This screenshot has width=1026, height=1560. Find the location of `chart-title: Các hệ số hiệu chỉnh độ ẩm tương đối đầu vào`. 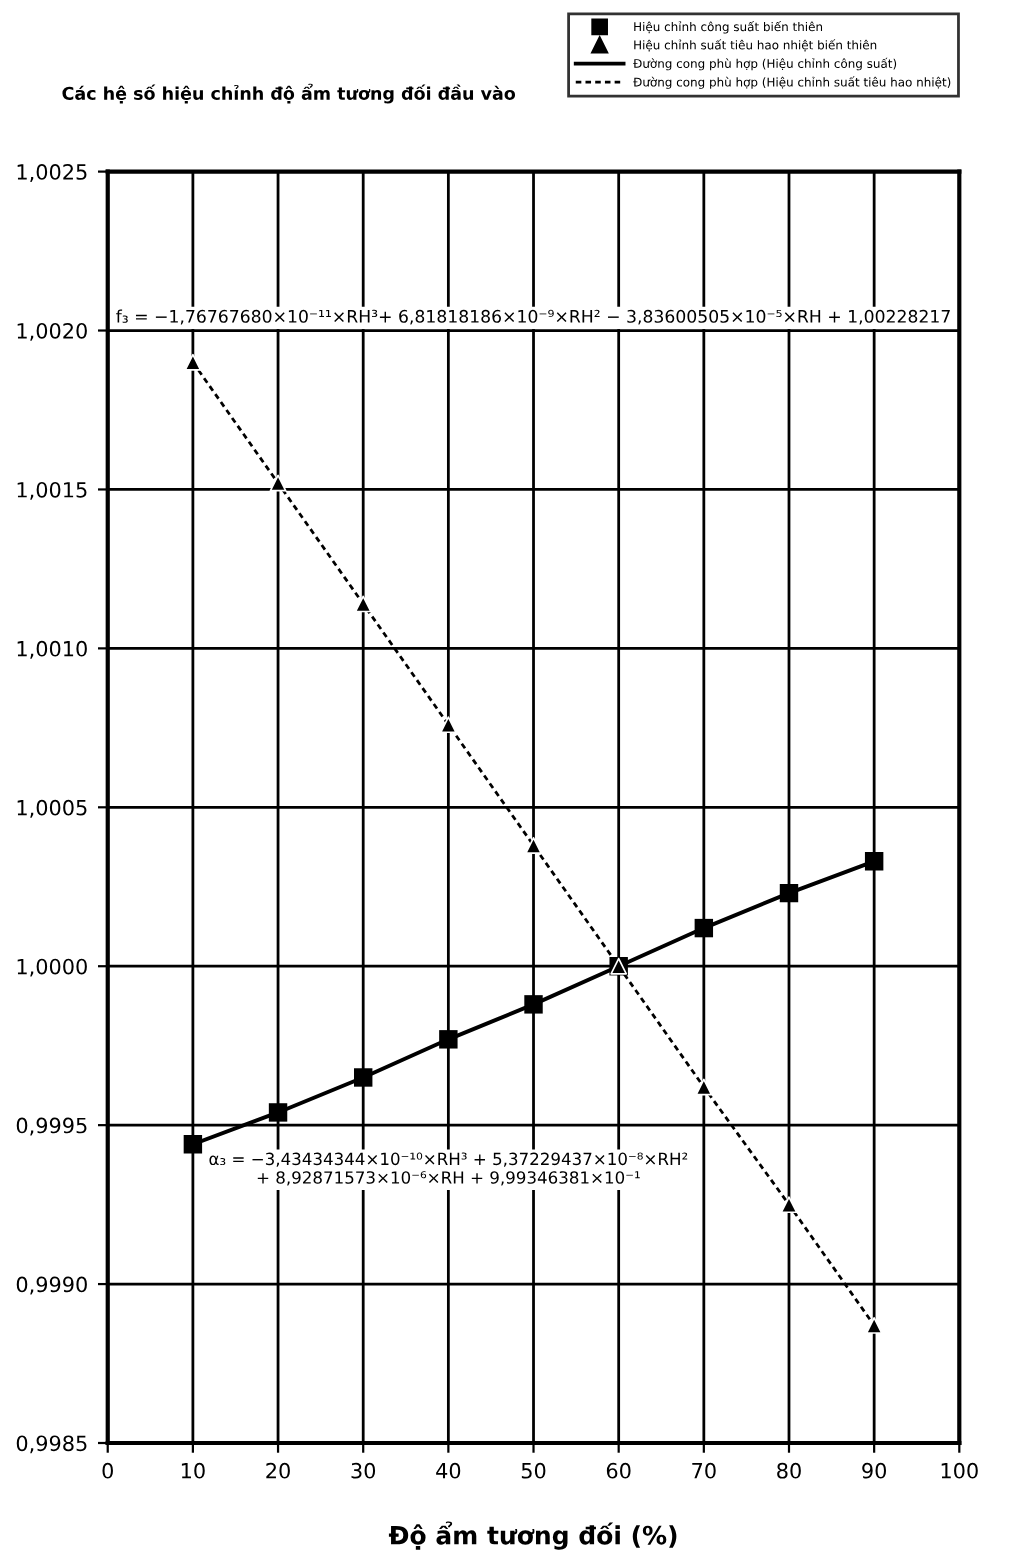

chart-title: Các hệ số hiệu chỉnh độ ẩm tương đối đầu vào is located at coordinates (289, 93).